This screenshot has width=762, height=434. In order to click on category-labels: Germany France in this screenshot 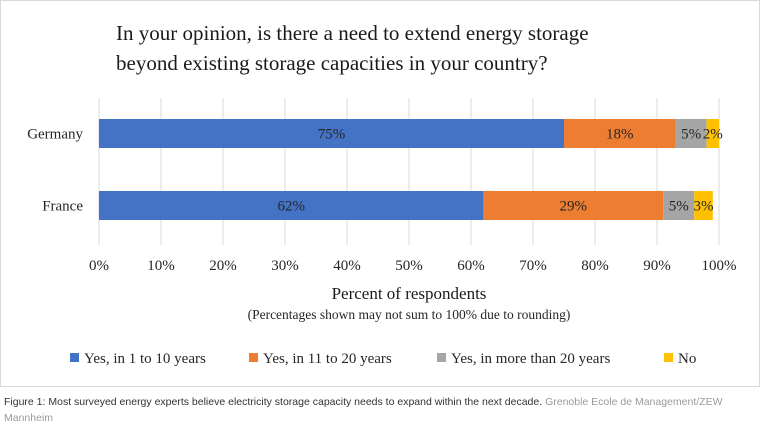, I will do `click(55, 171)`.